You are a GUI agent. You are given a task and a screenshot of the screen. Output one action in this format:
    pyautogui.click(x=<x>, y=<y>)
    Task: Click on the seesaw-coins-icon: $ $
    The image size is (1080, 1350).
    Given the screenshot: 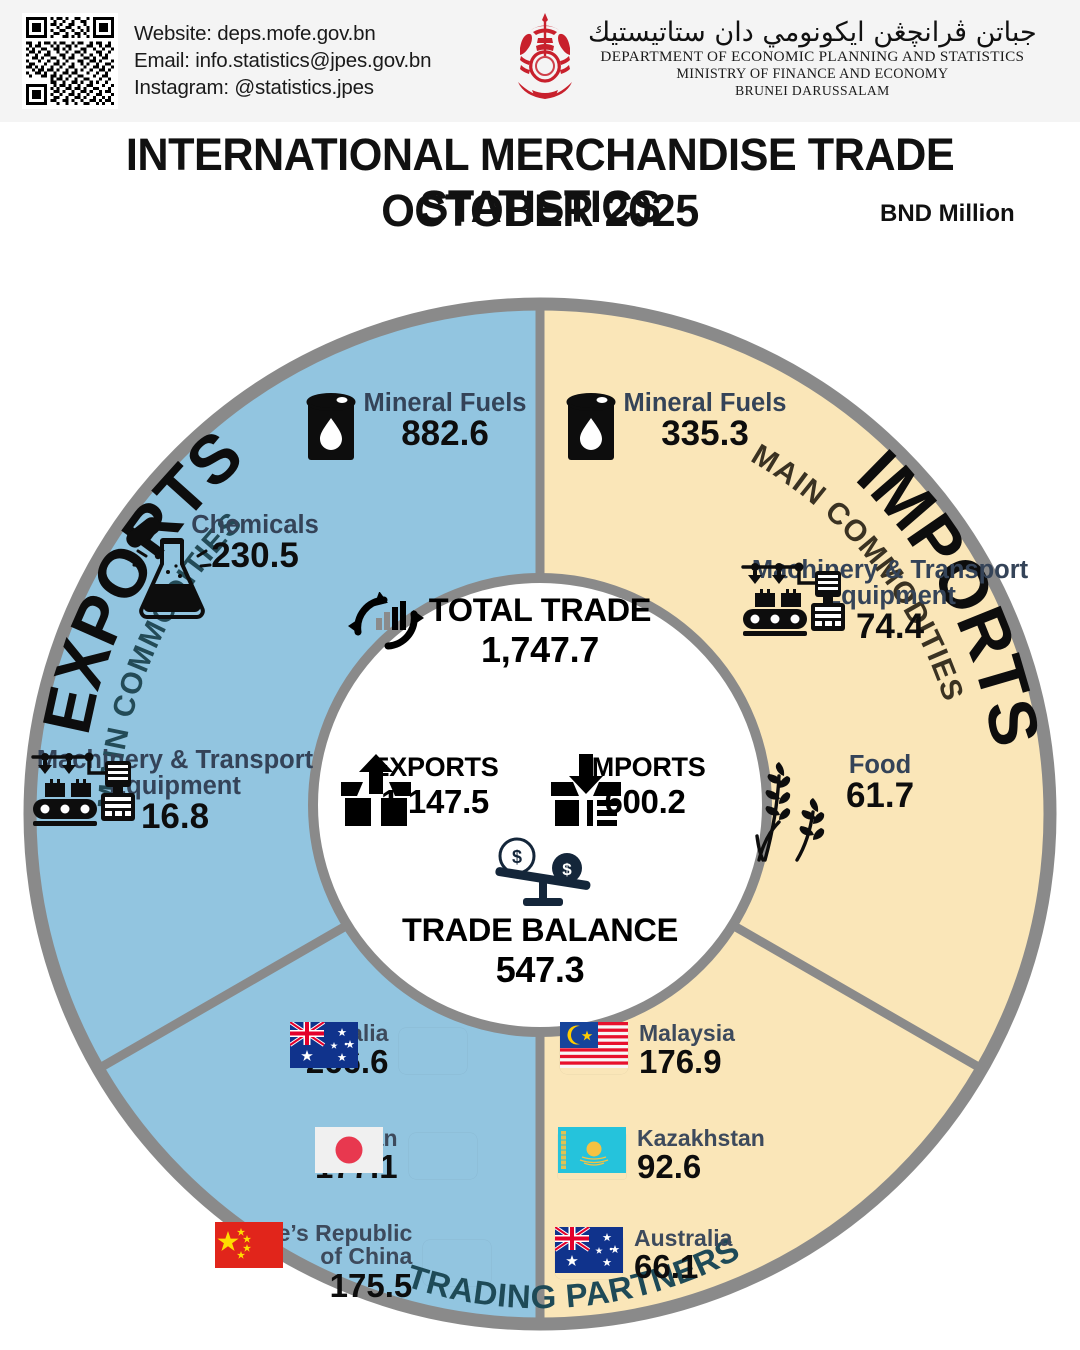 What is the action you would take?
    pyautogui.click(x=543, y=871)
    